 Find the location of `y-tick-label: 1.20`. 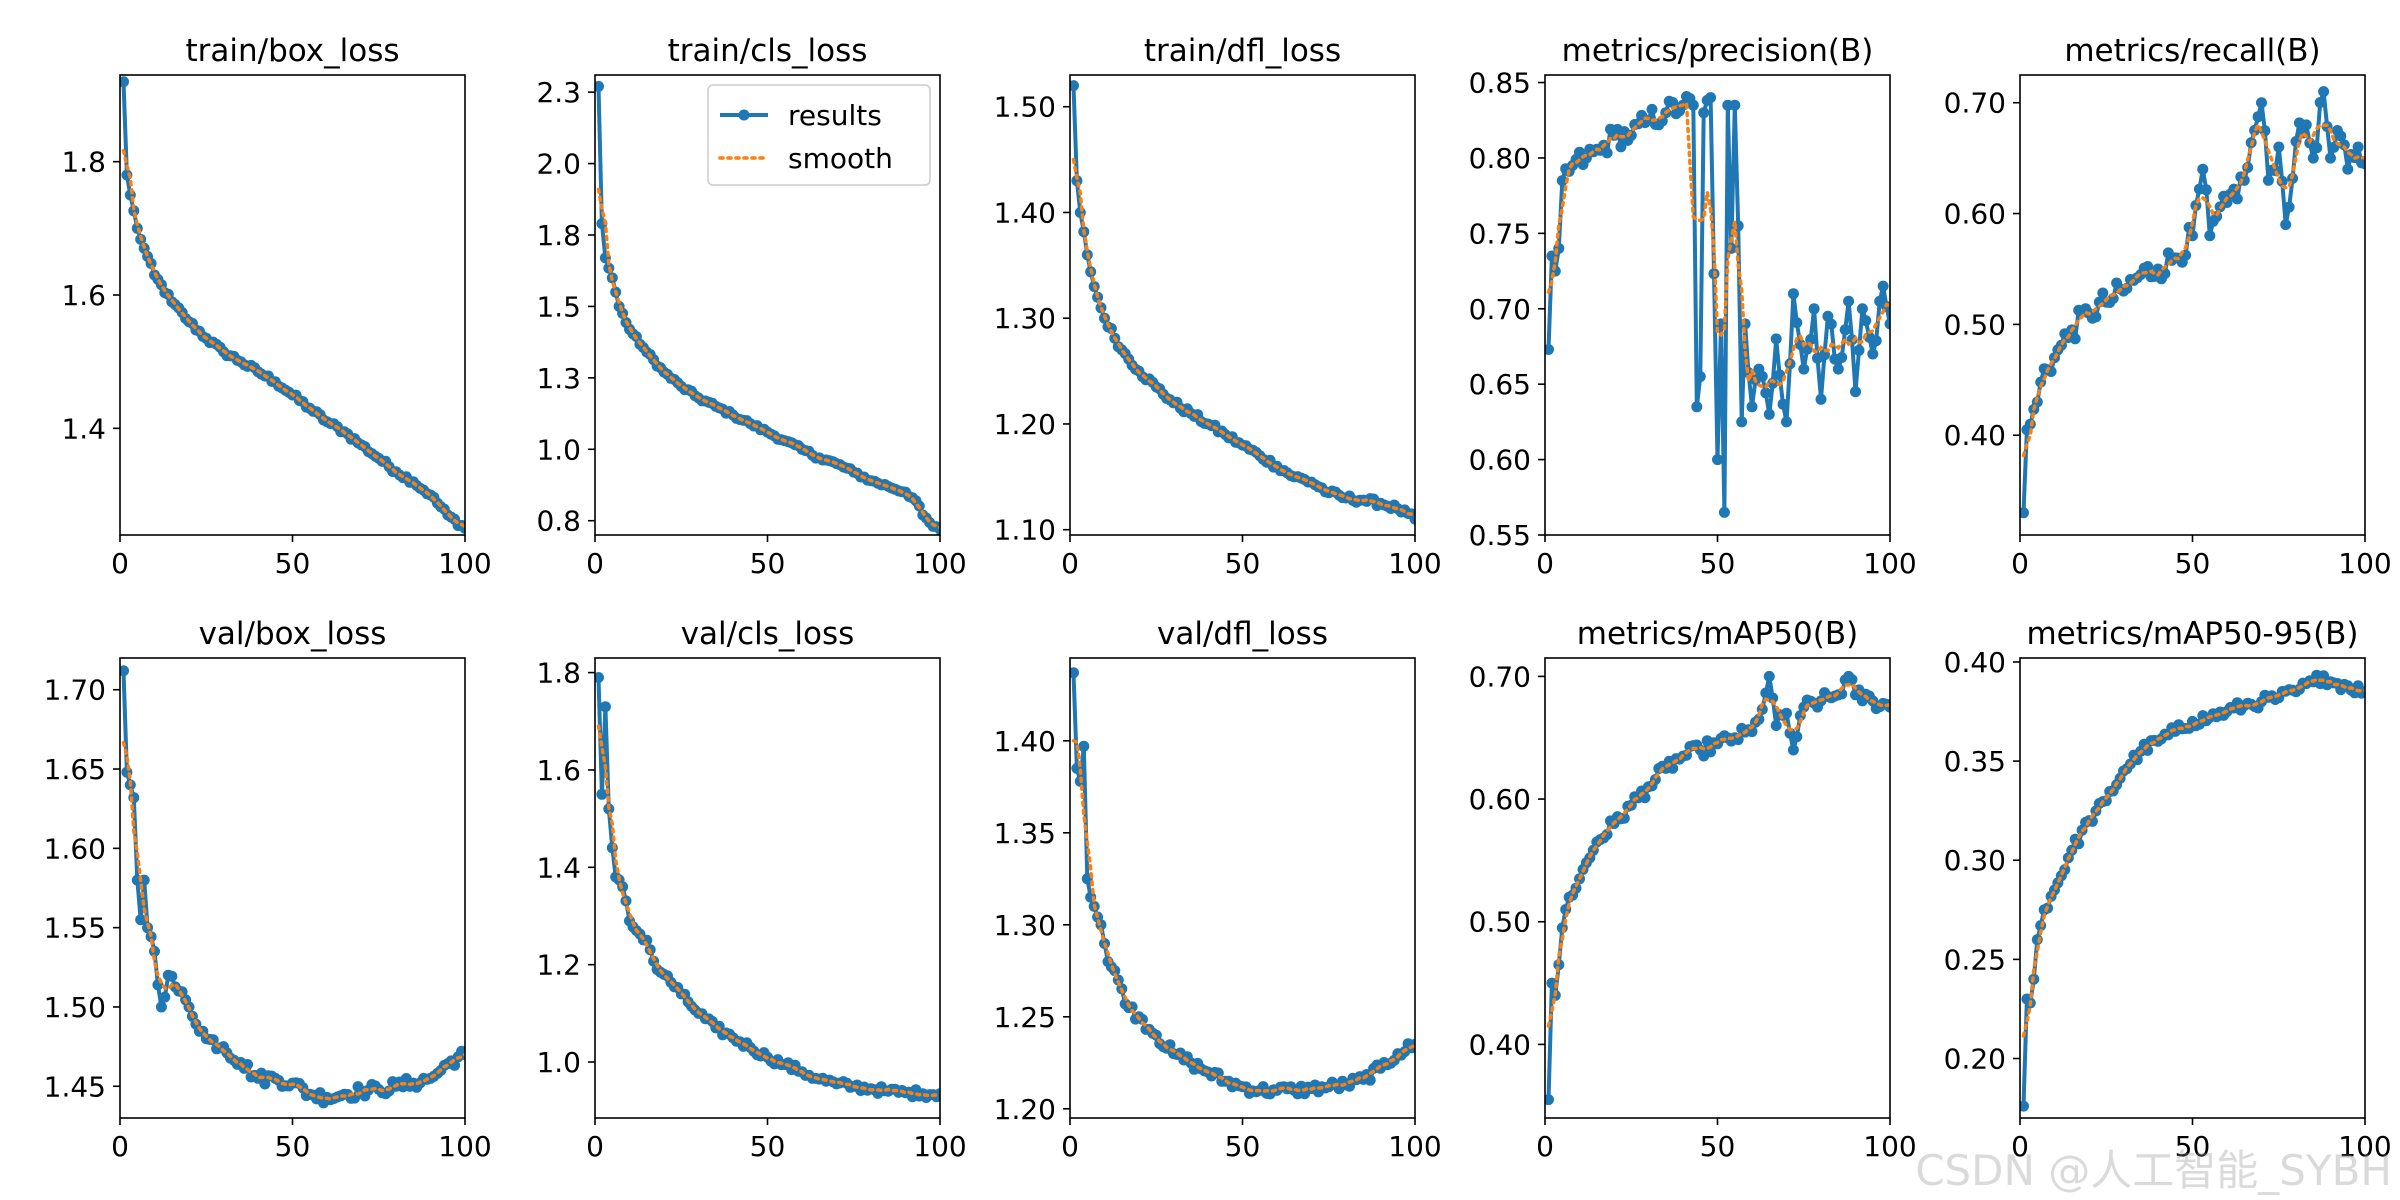

y-tick-label: 1.20 is located at coordinates (1025, 1109).